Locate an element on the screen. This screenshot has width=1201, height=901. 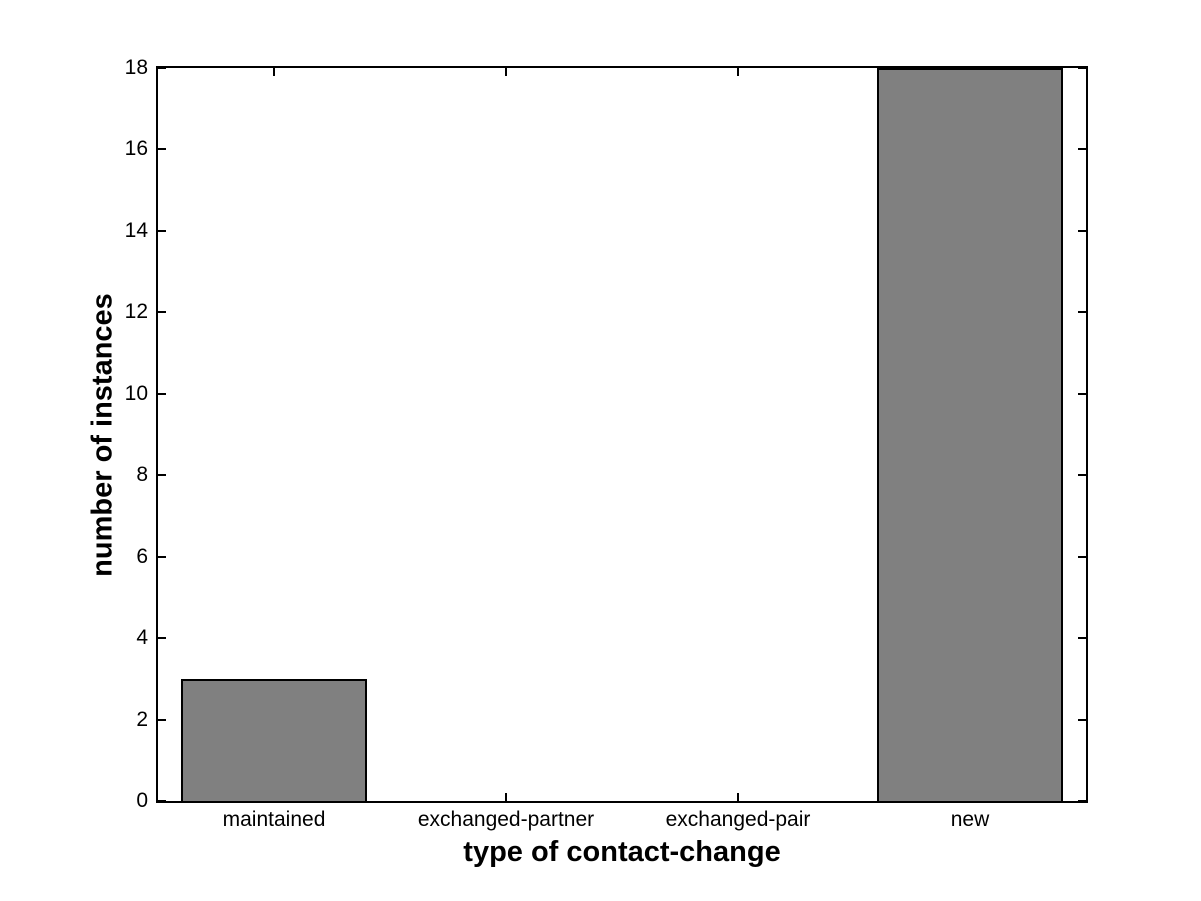
y-tick-label: 6 is located at coordinates (142, 556).